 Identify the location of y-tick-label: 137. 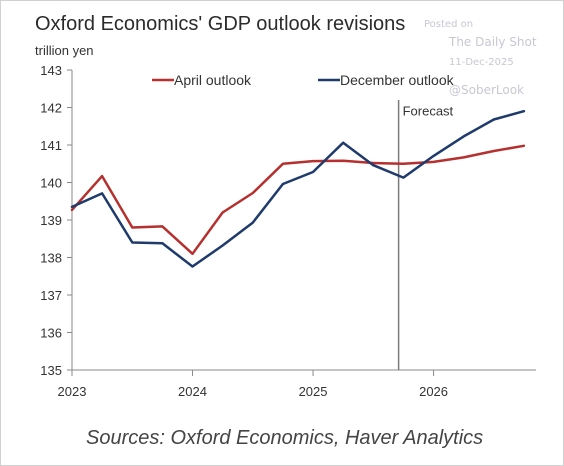
(51, 295).